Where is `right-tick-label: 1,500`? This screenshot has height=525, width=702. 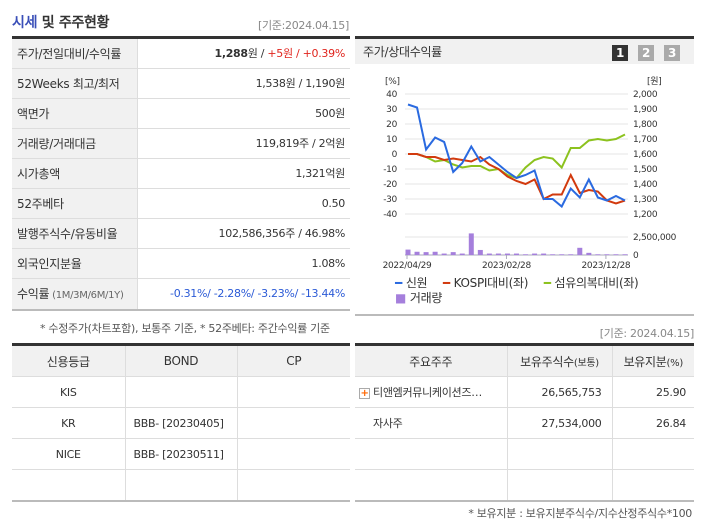
right-tick-label: 1,500 is located at coordinates (645, 170).